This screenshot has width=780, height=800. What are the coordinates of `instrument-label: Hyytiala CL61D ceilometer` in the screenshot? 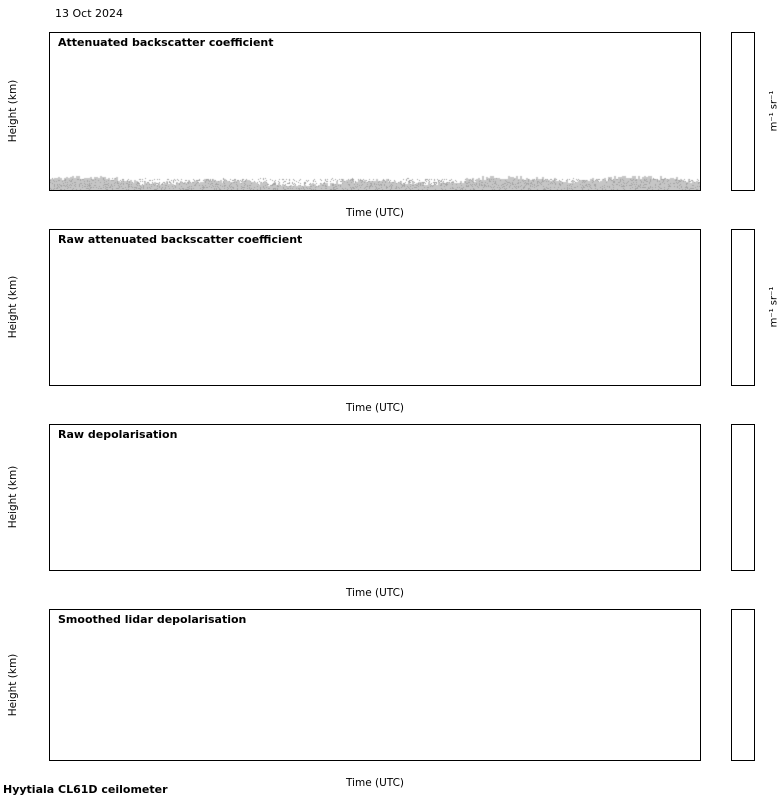 It's located at (85, 789).